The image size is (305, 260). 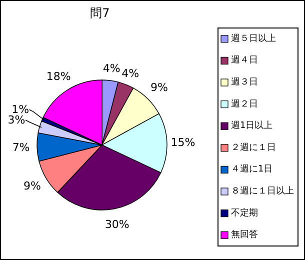 I want to click on legend-label: ８週に１日以上, so click(x=262, y=191).